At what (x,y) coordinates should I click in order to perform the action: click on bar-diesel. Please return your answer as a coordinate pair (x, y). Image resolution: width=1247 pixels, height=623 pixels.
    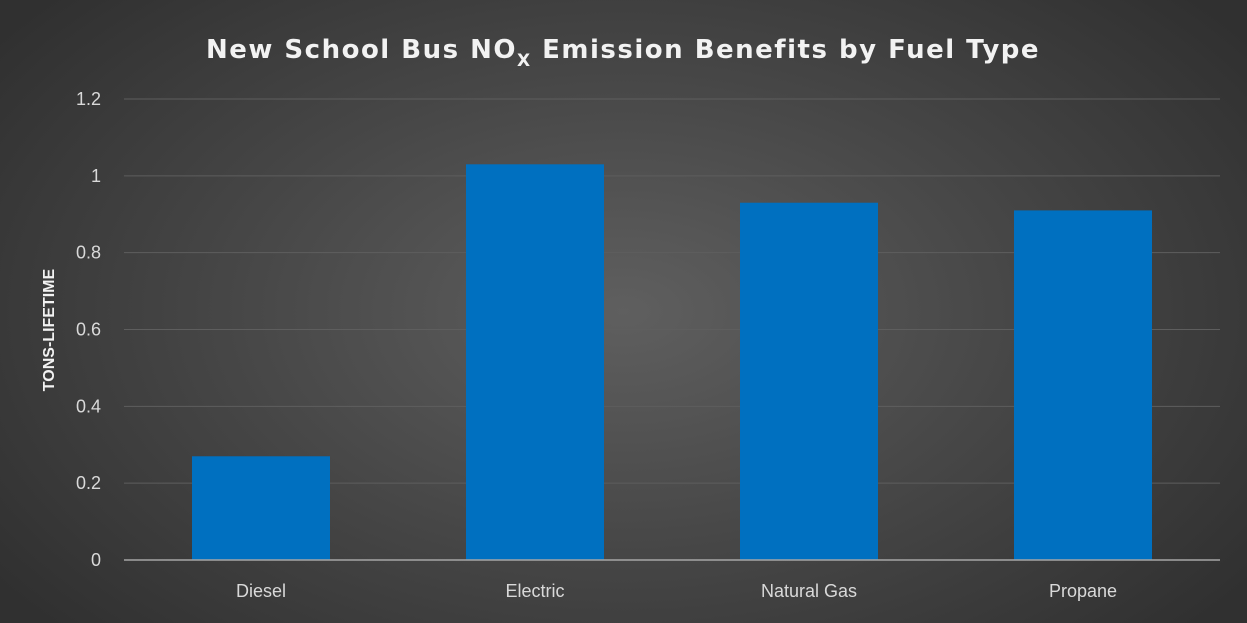
    Looking at the image, I should click on (261, 508).